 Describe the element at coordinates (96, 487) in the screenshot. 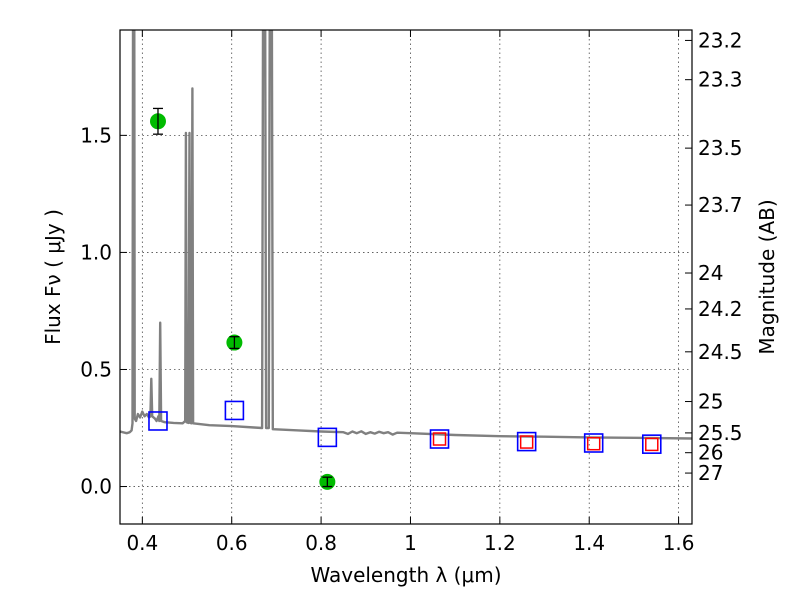

I see `y-tick-label: 0.0` at that location.